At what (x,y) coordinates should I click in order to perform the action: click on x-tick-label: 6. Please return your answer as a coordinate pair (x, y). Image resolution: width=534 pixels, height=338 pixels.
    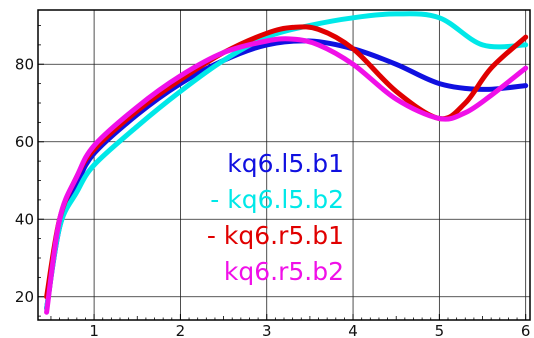
    Looking at the image, I should click on (526, 330).